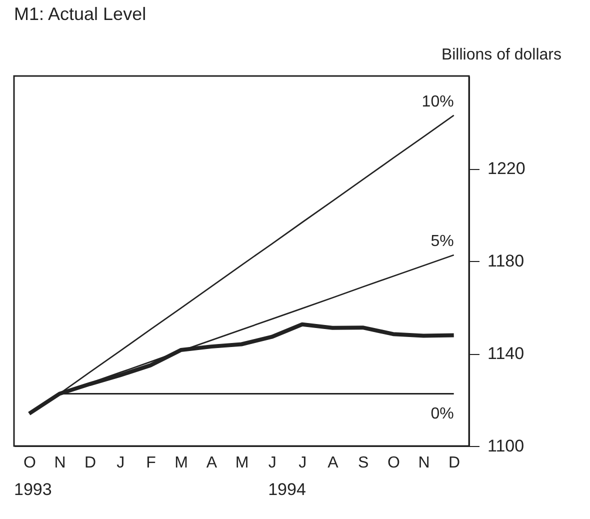 Image resolution: width=590 pixels, height=519 pixels. I want to click on y-tick-label: 1100, so click(506, 446).